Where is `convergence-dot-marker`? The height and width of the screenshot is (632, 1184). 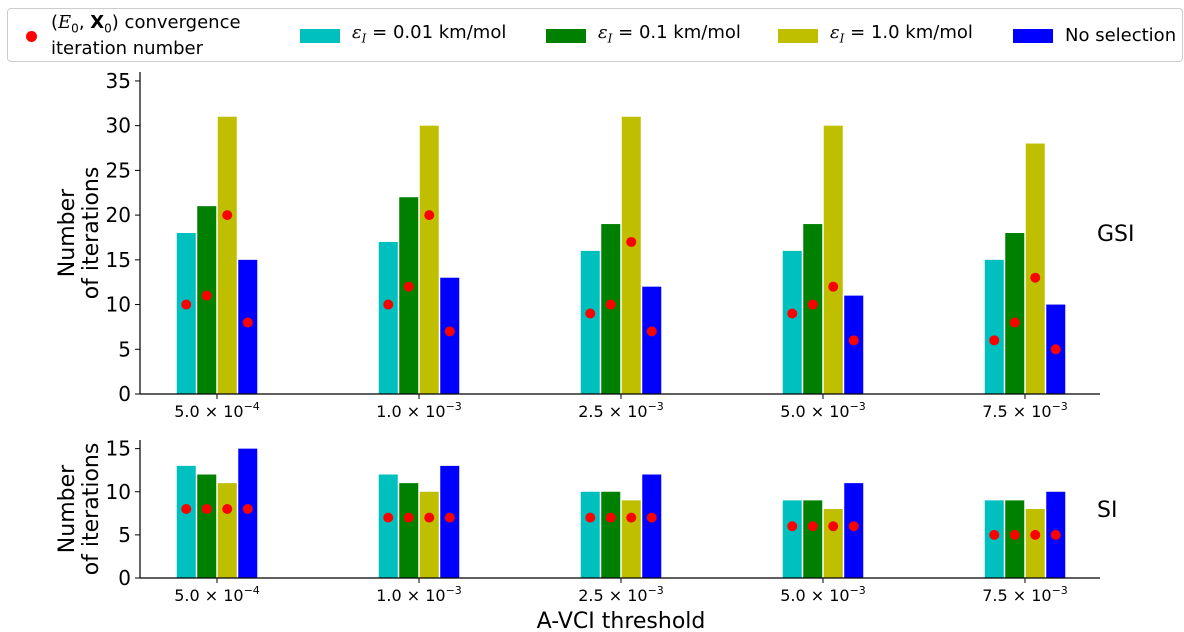 convergence-dot-marker is located at coordinates (31, 36).